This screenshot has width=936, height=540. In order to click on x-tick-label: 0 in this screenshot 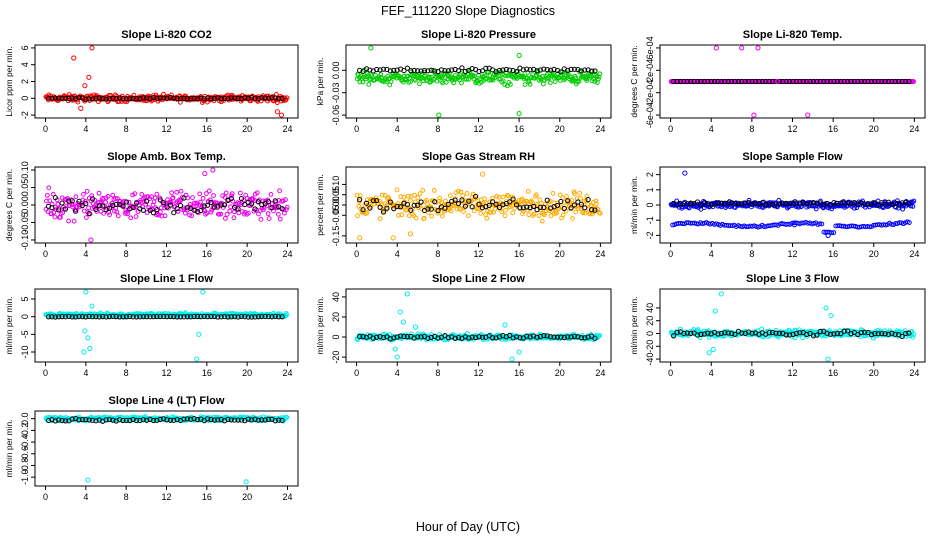, I will do `click(45, 129)`.